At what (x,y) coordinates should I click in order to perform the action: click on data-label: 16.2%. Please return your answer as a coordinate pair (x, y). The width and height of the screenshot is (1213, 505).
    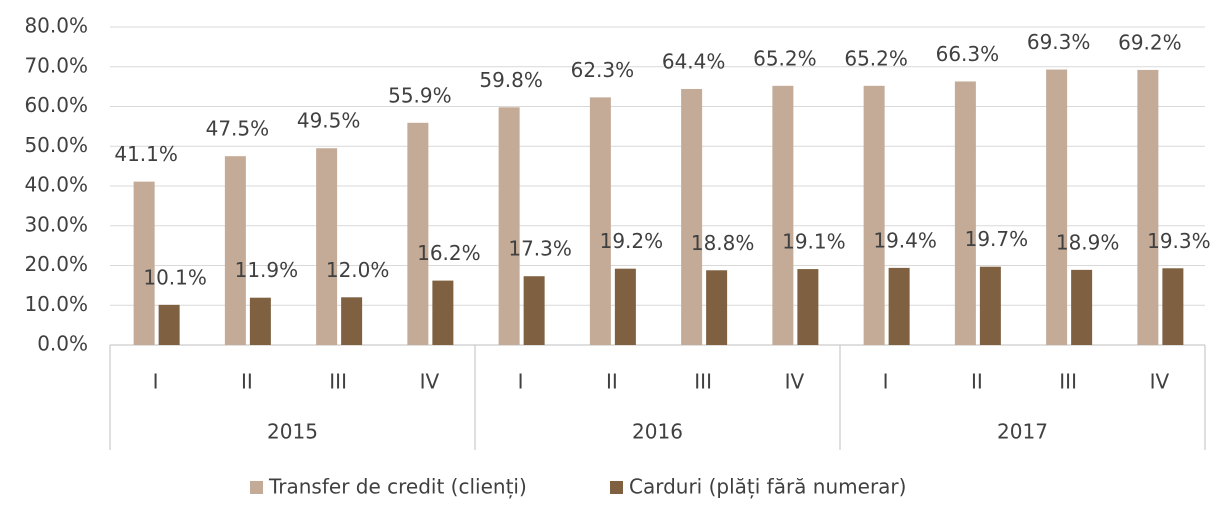
    Looking at the image, I should click on (449, 253).